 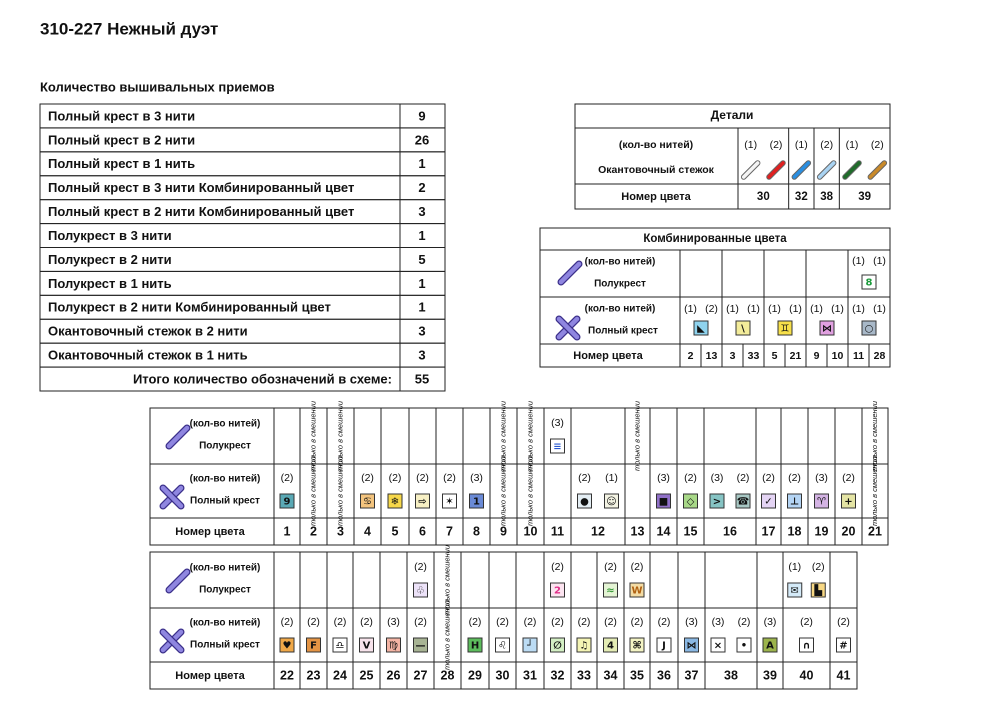 I want to click on row-count: 9, so click(x=421, y=115).